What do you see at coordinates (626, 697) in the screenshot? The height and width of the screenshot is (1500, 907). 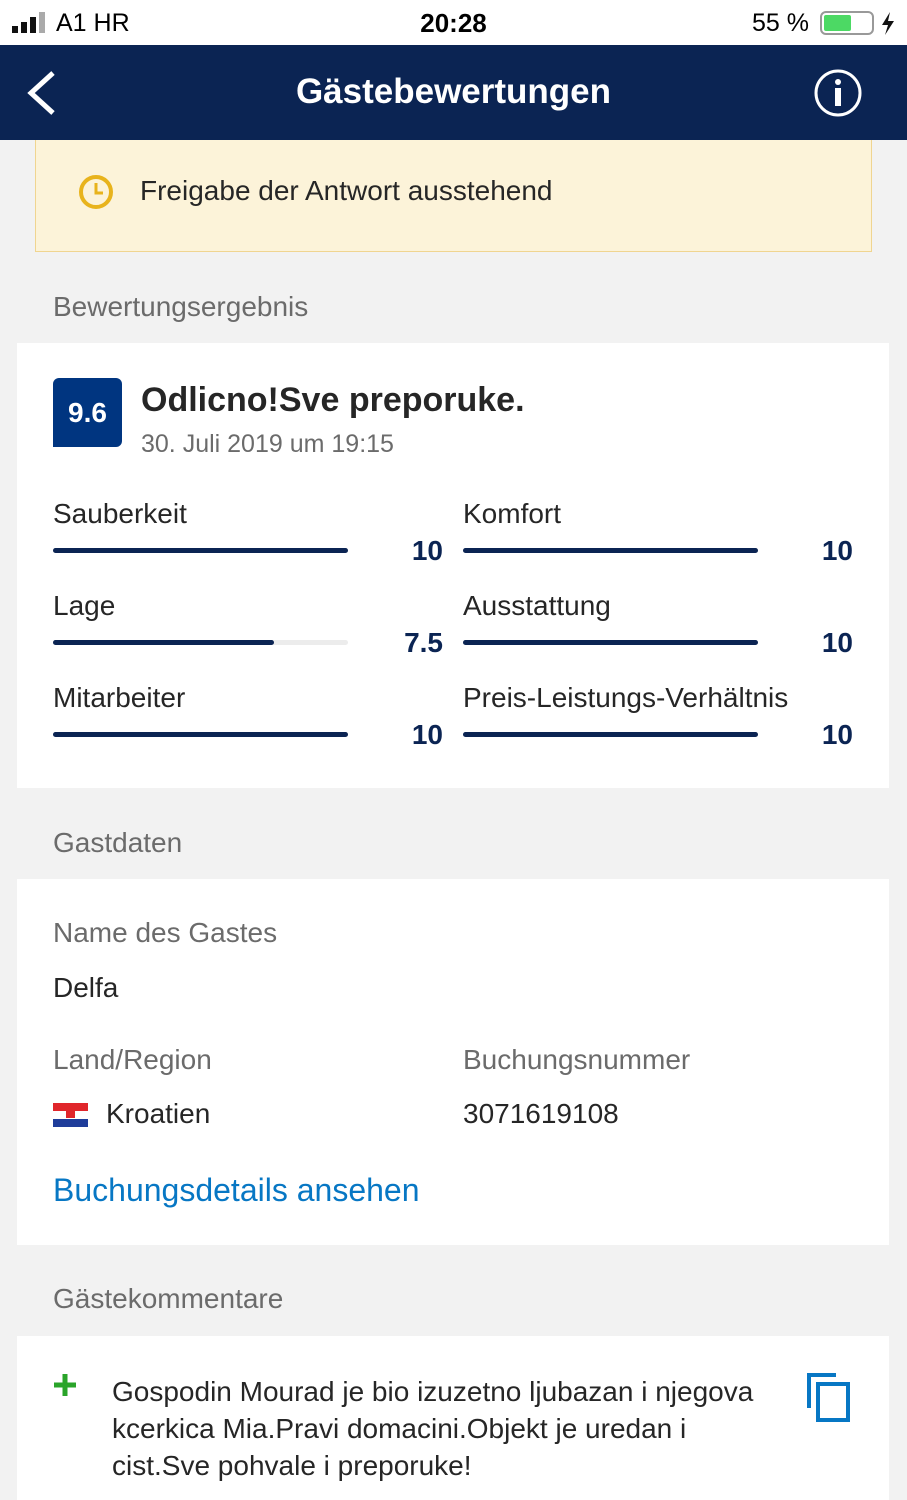 I see `rating-name: Preis-Leistungs-Verhältnis` at bounding box center [626, 697].